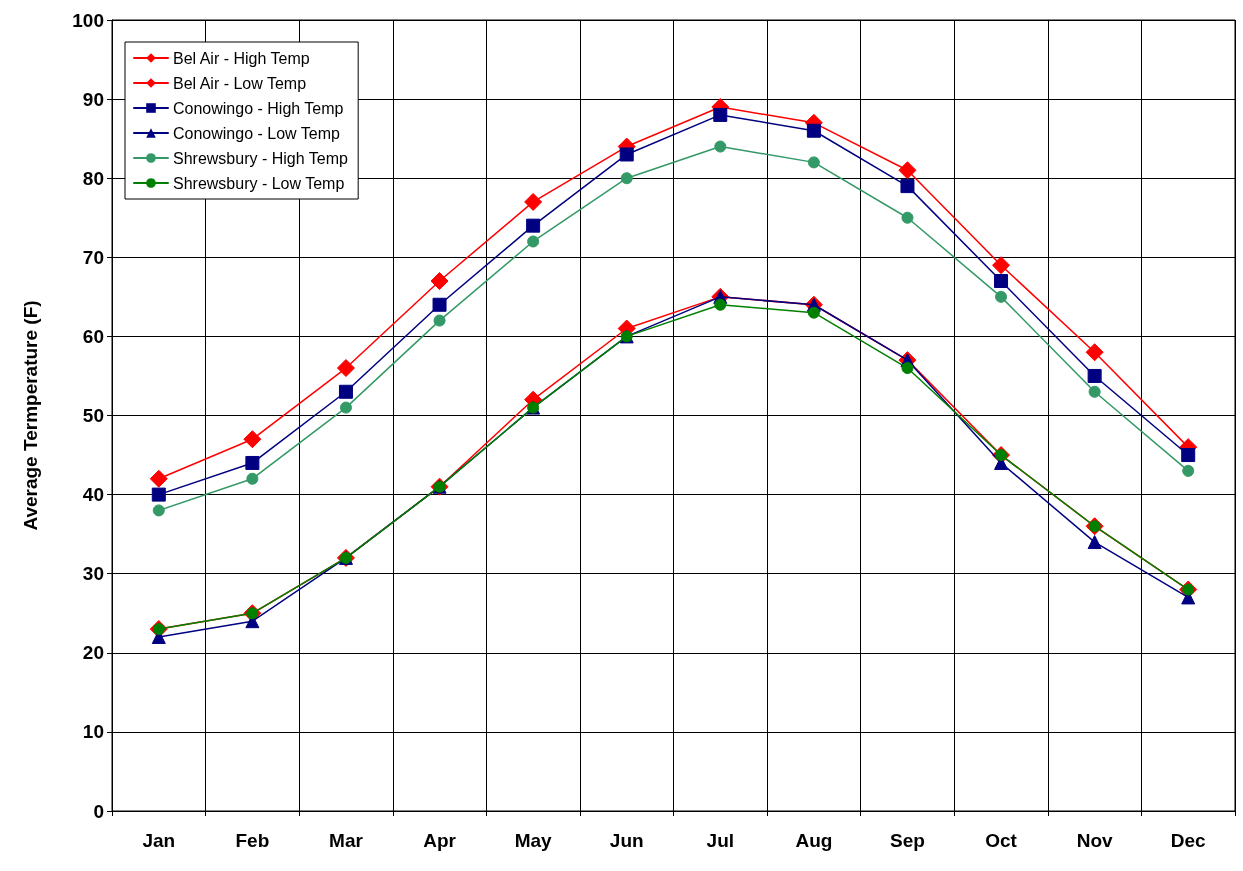  Describe the element at coordinates (259, 183) in the screenshot. I see `legend-label: Shrewsbury - Low Temp` at that location.